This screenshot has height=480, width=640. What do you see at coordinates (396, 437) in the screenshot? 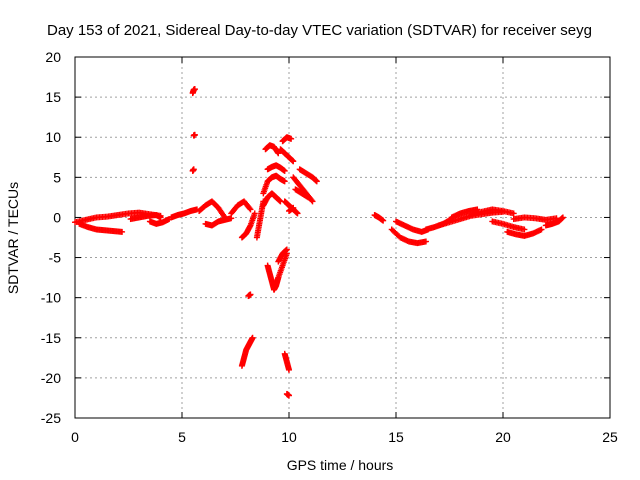
I see `x-tick-label: 15` at bounding box center [396, 437].